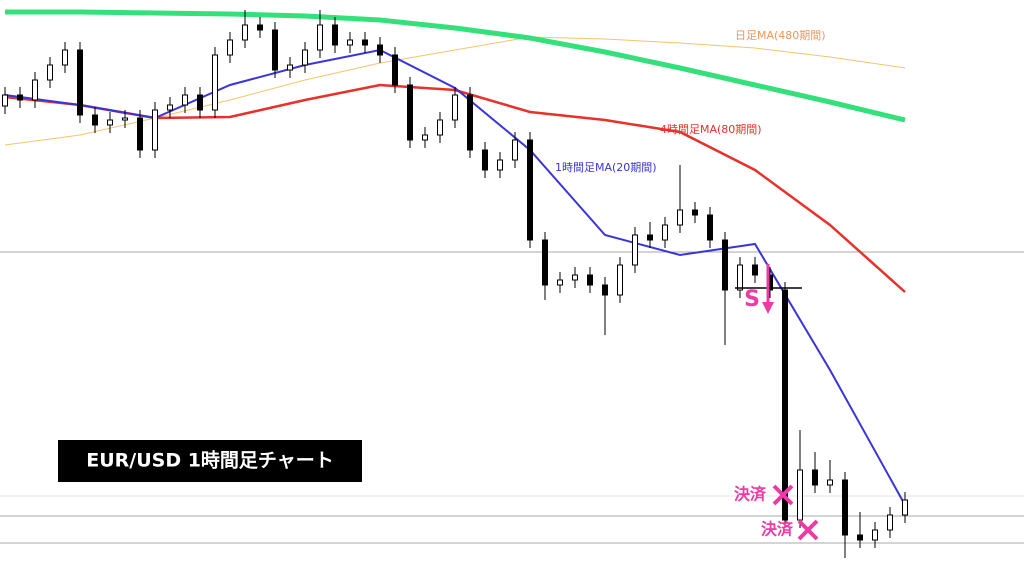  What do you see at coordinates (606, 167) in the screenshot?
I see `series-label: 1時間足MA(20期間)` at bounding box center [606, 167].